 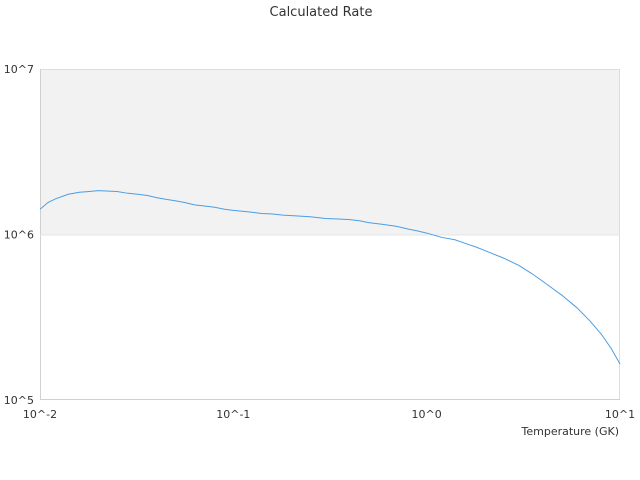 I want to click on x-tick-label: 10^1, so click(x=620, y=414).